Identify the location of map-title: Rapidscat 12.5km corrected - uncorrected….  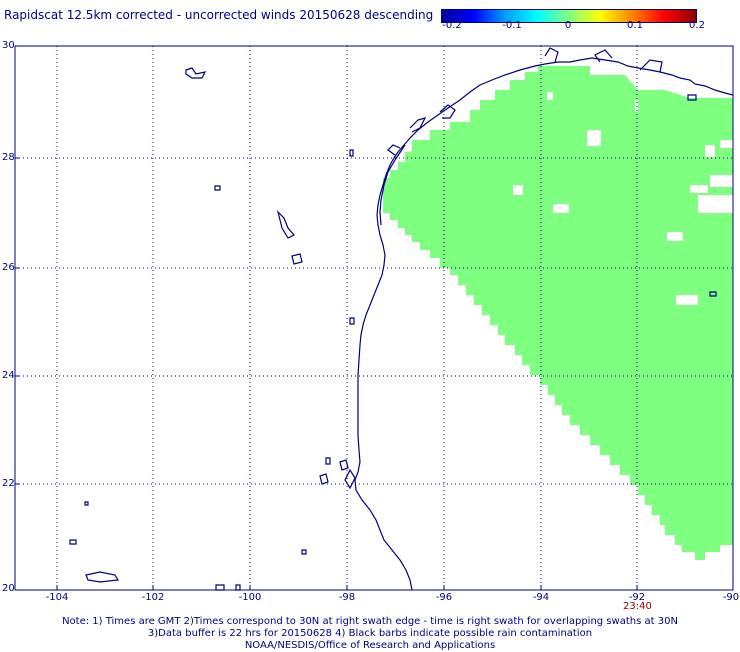
(219, 15).